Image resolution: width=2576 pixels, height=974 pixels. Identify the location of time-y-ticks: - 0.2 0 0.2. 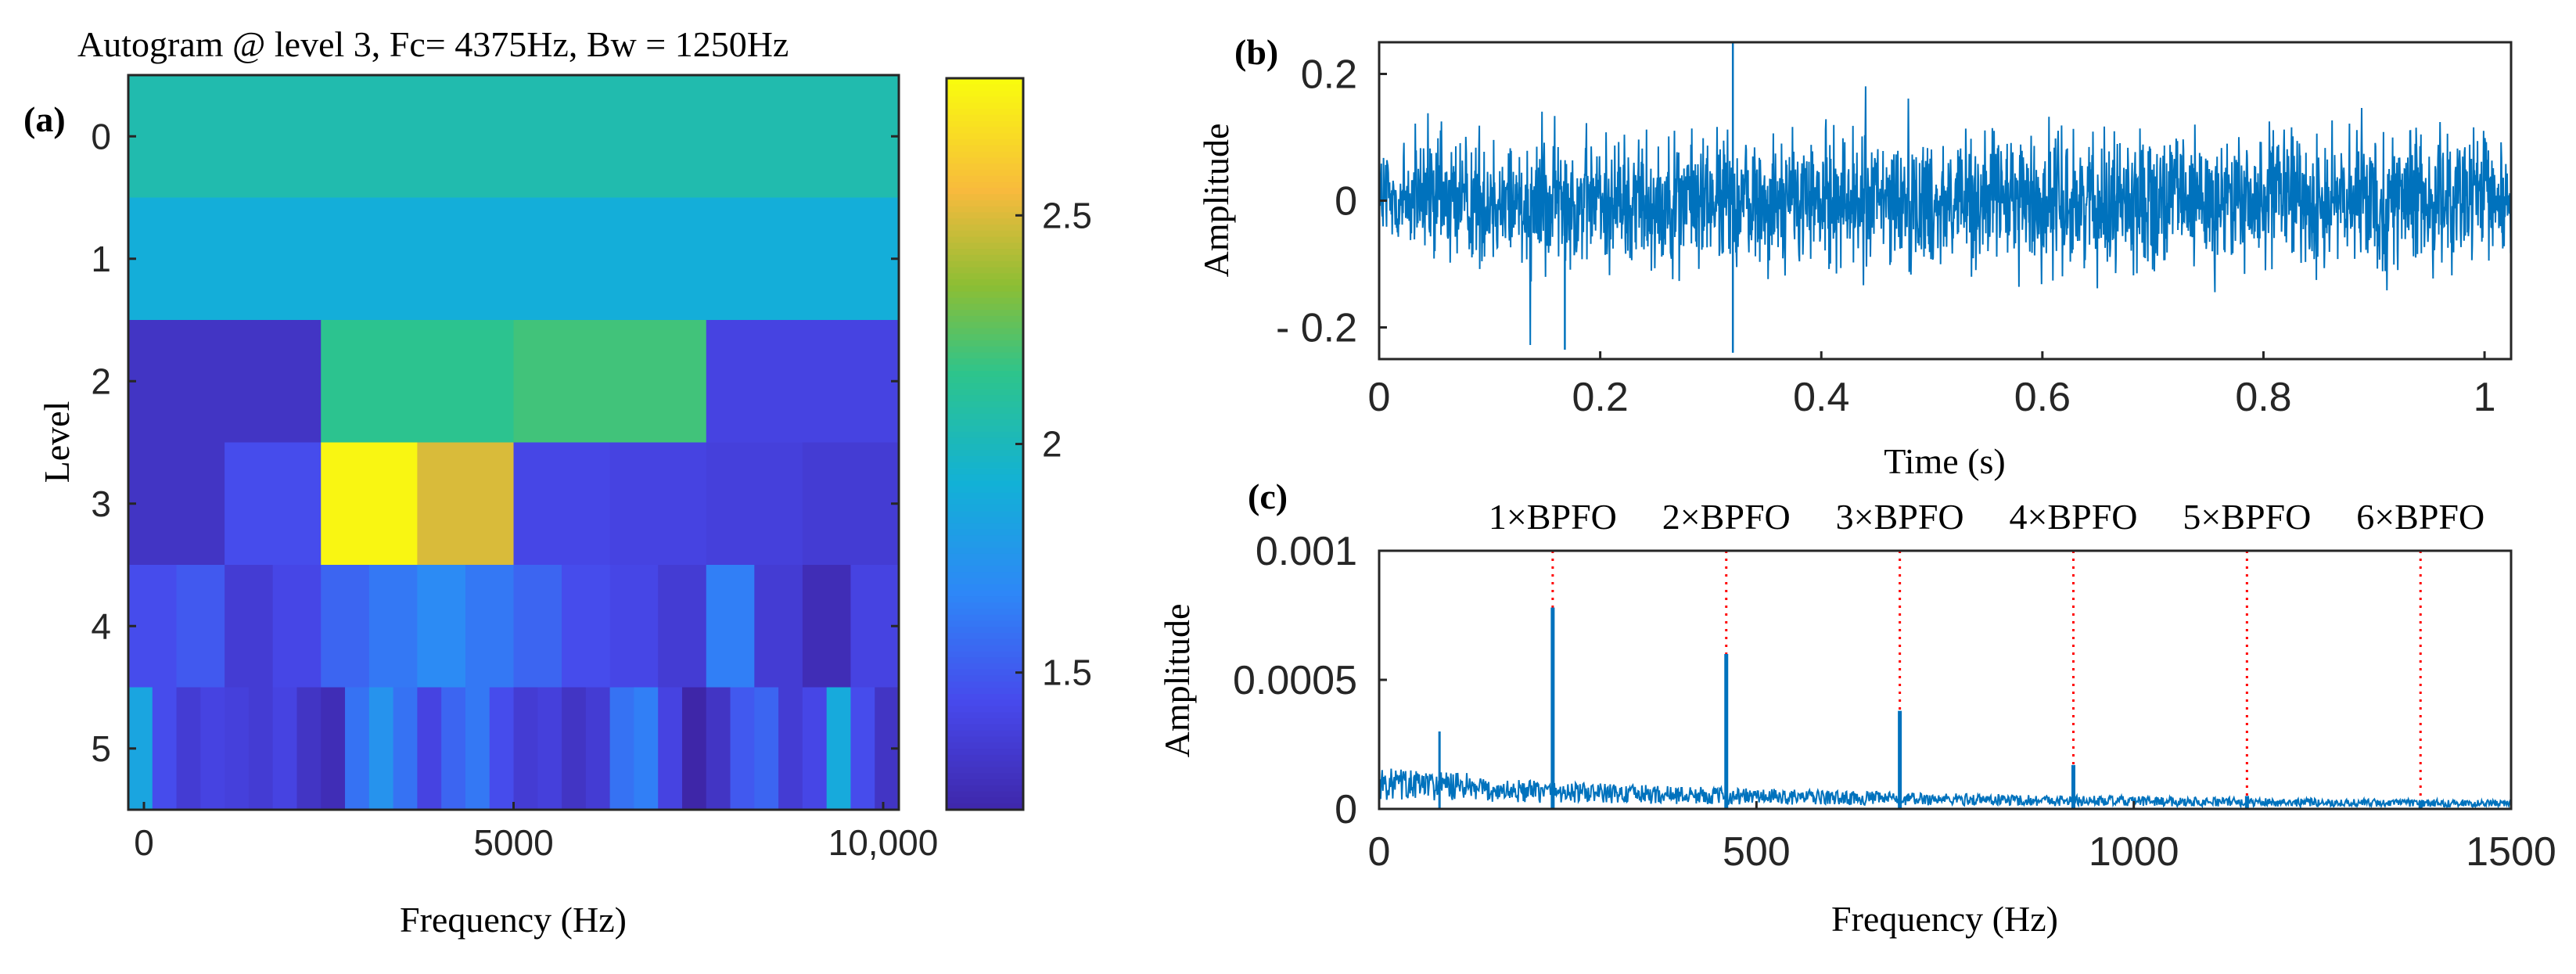
(1332, 201).